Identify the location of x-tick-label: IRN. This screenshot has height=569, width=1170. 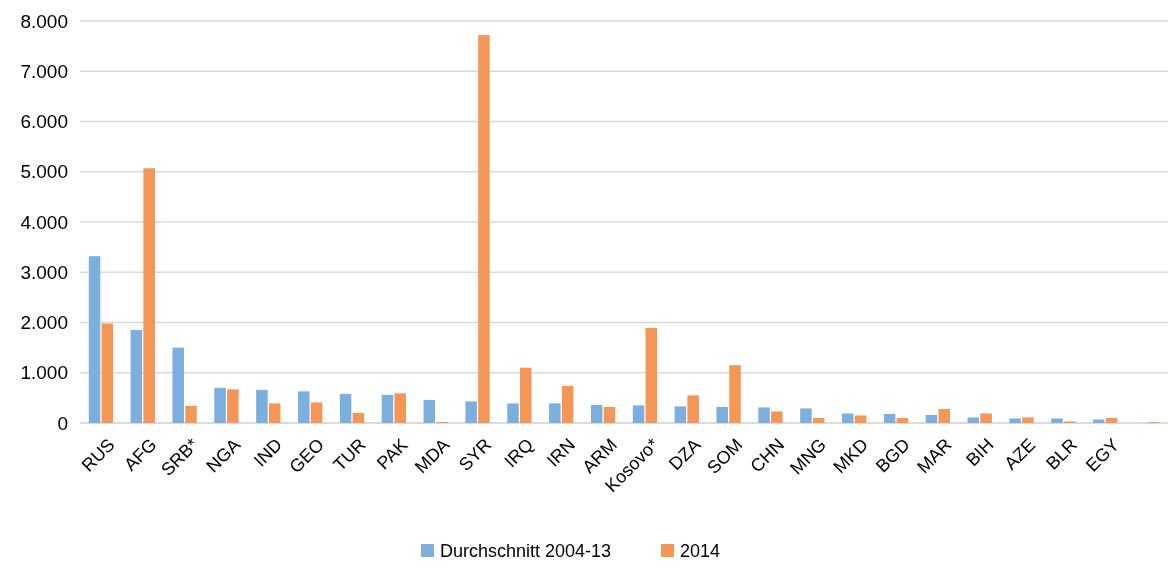
(560, 452).